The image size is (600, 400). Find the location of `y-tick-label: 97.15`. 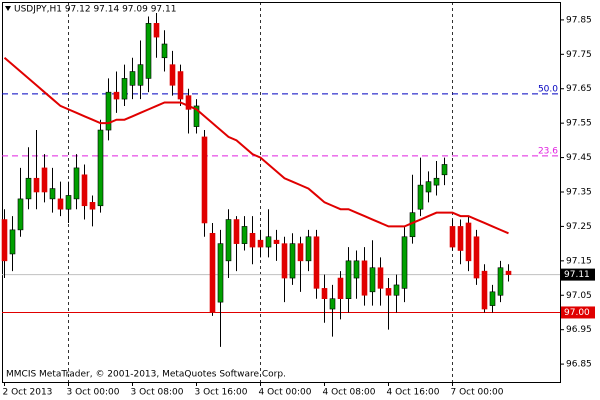

y-tick-label: 97.15 is located at coordinates (579, 261).